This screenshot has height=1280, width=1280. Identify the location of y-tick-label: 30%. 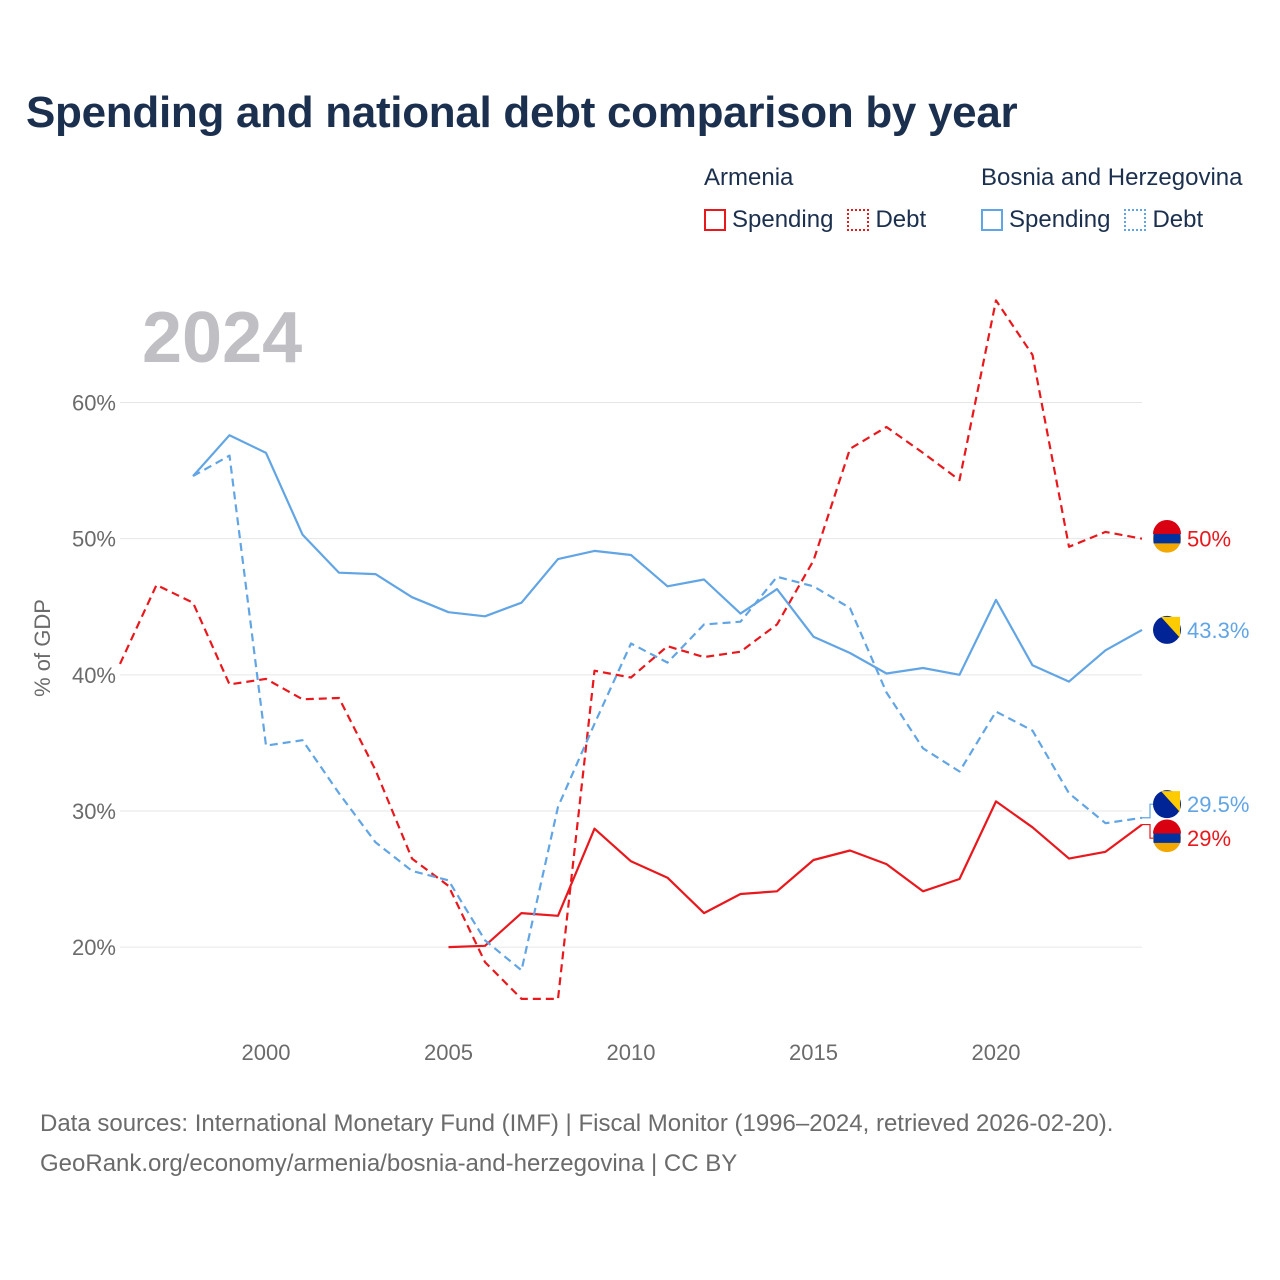
(94, 811).